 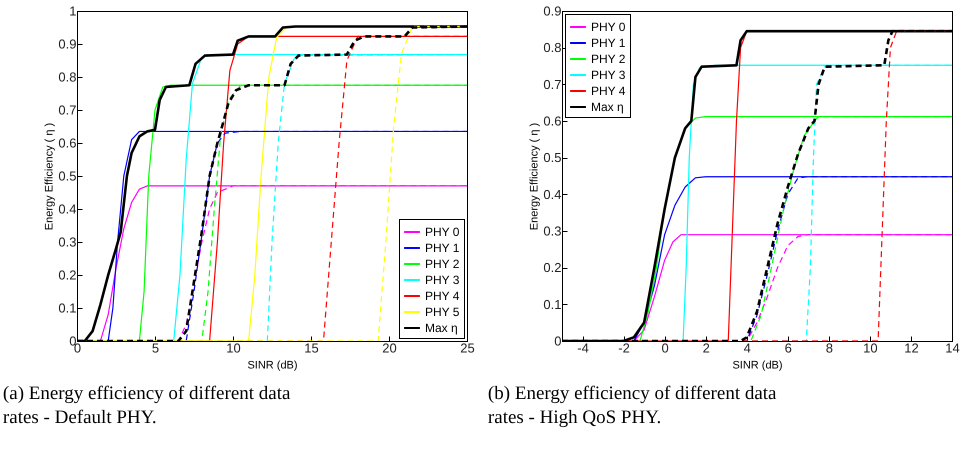 What do you see at coordinates (829, 348) in the screenshot?
I see `x-tick-label: 8` at bounding box center [829, 348].